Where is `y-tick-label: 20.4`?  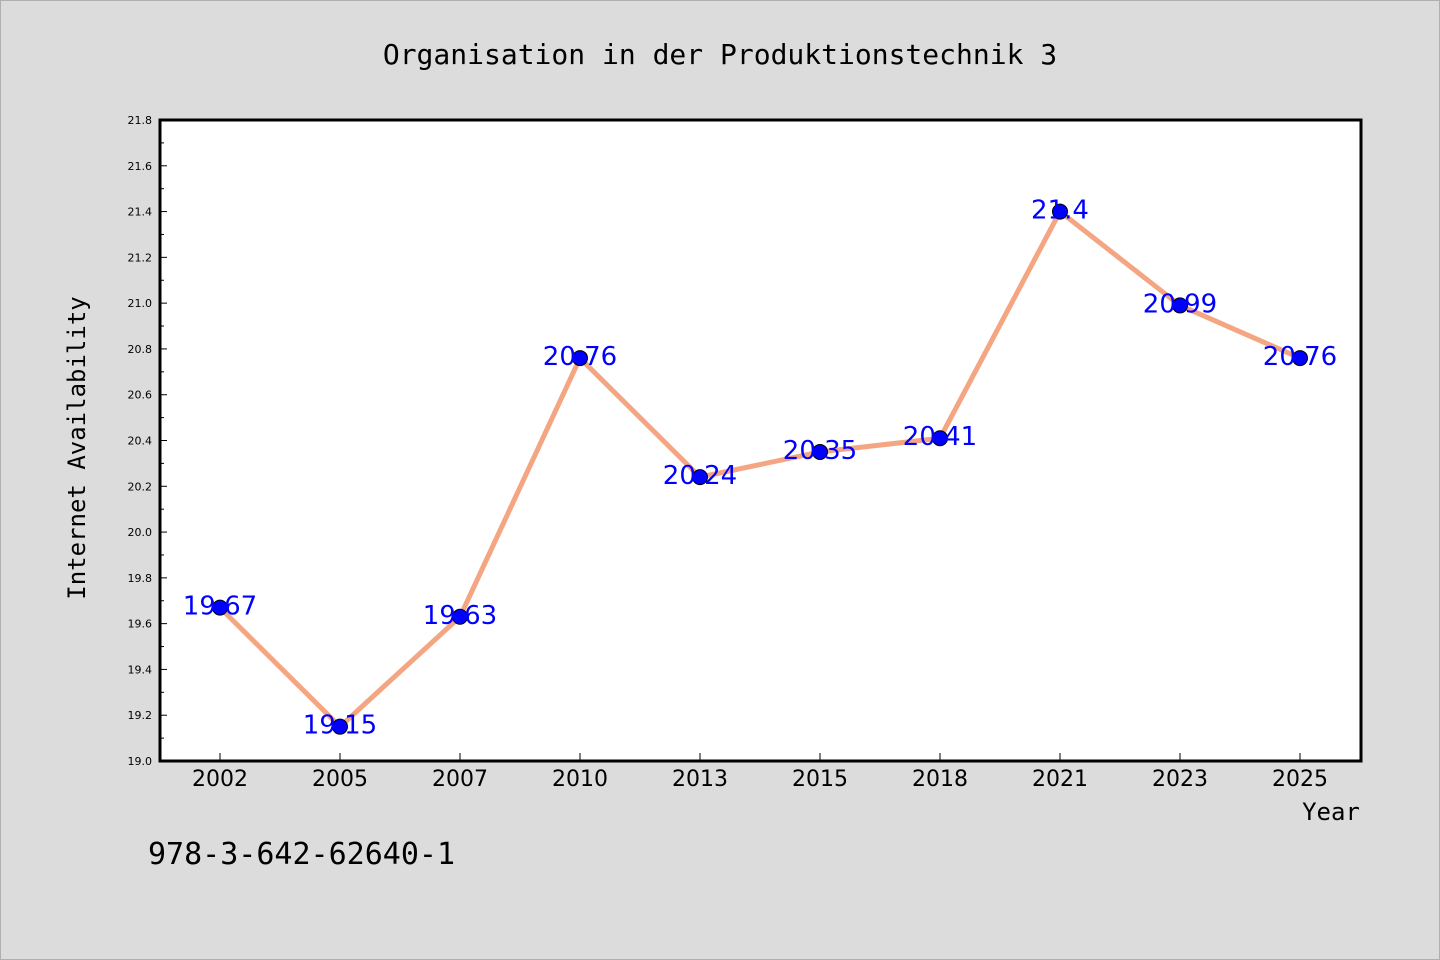 y-tick-label: 20.4 is located at coordinates (140, 441).